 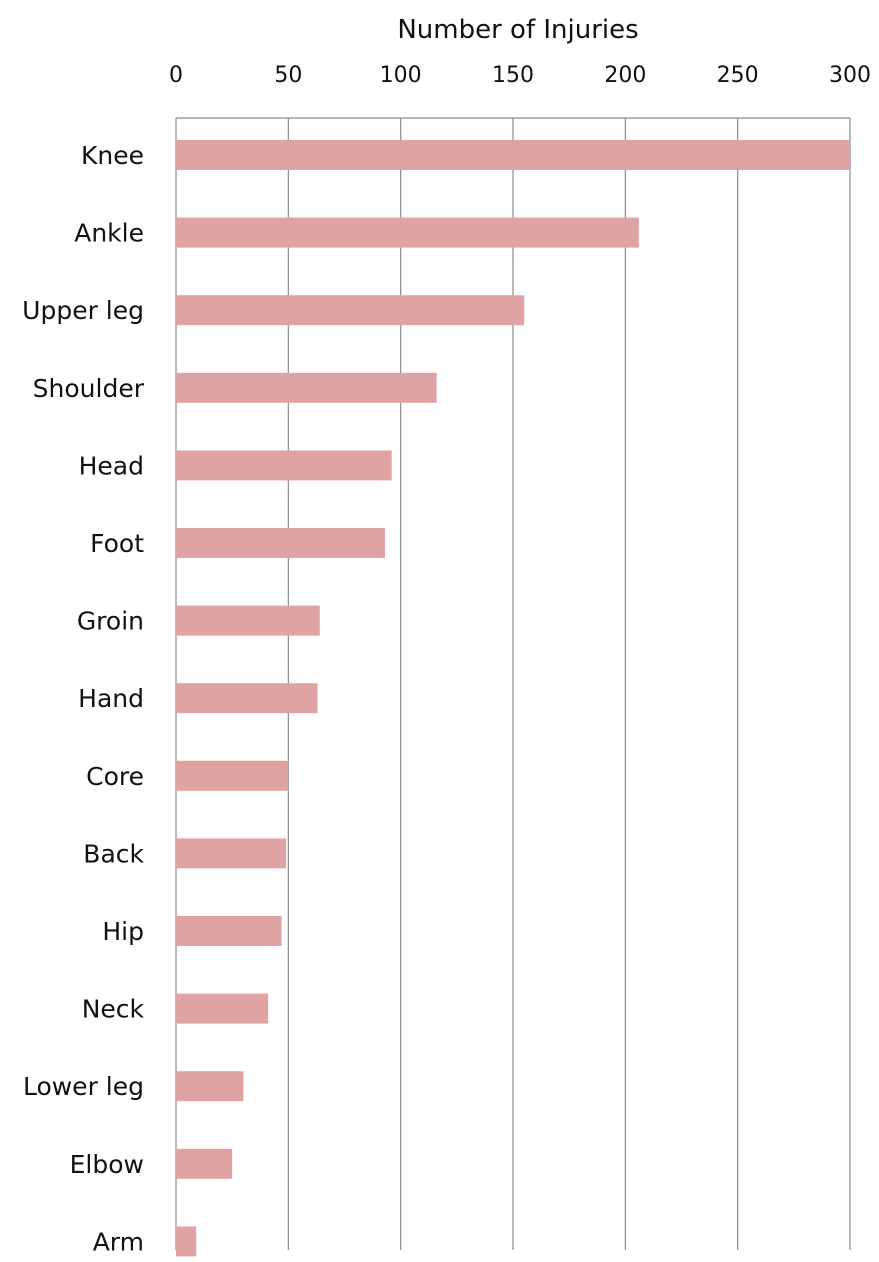 What do you see at coordinates (280, 543) in the screenshot?
I see `bar-foot` at bounding box center [280, 543].